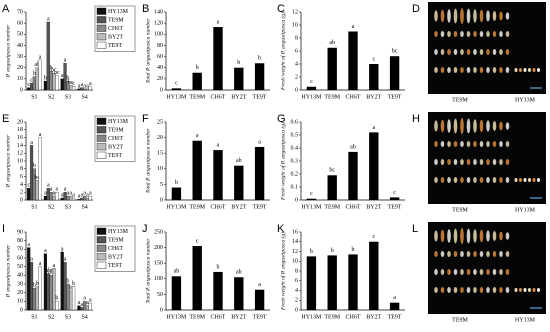  I want to click on legend-label: CH6T, so click(115, 29).